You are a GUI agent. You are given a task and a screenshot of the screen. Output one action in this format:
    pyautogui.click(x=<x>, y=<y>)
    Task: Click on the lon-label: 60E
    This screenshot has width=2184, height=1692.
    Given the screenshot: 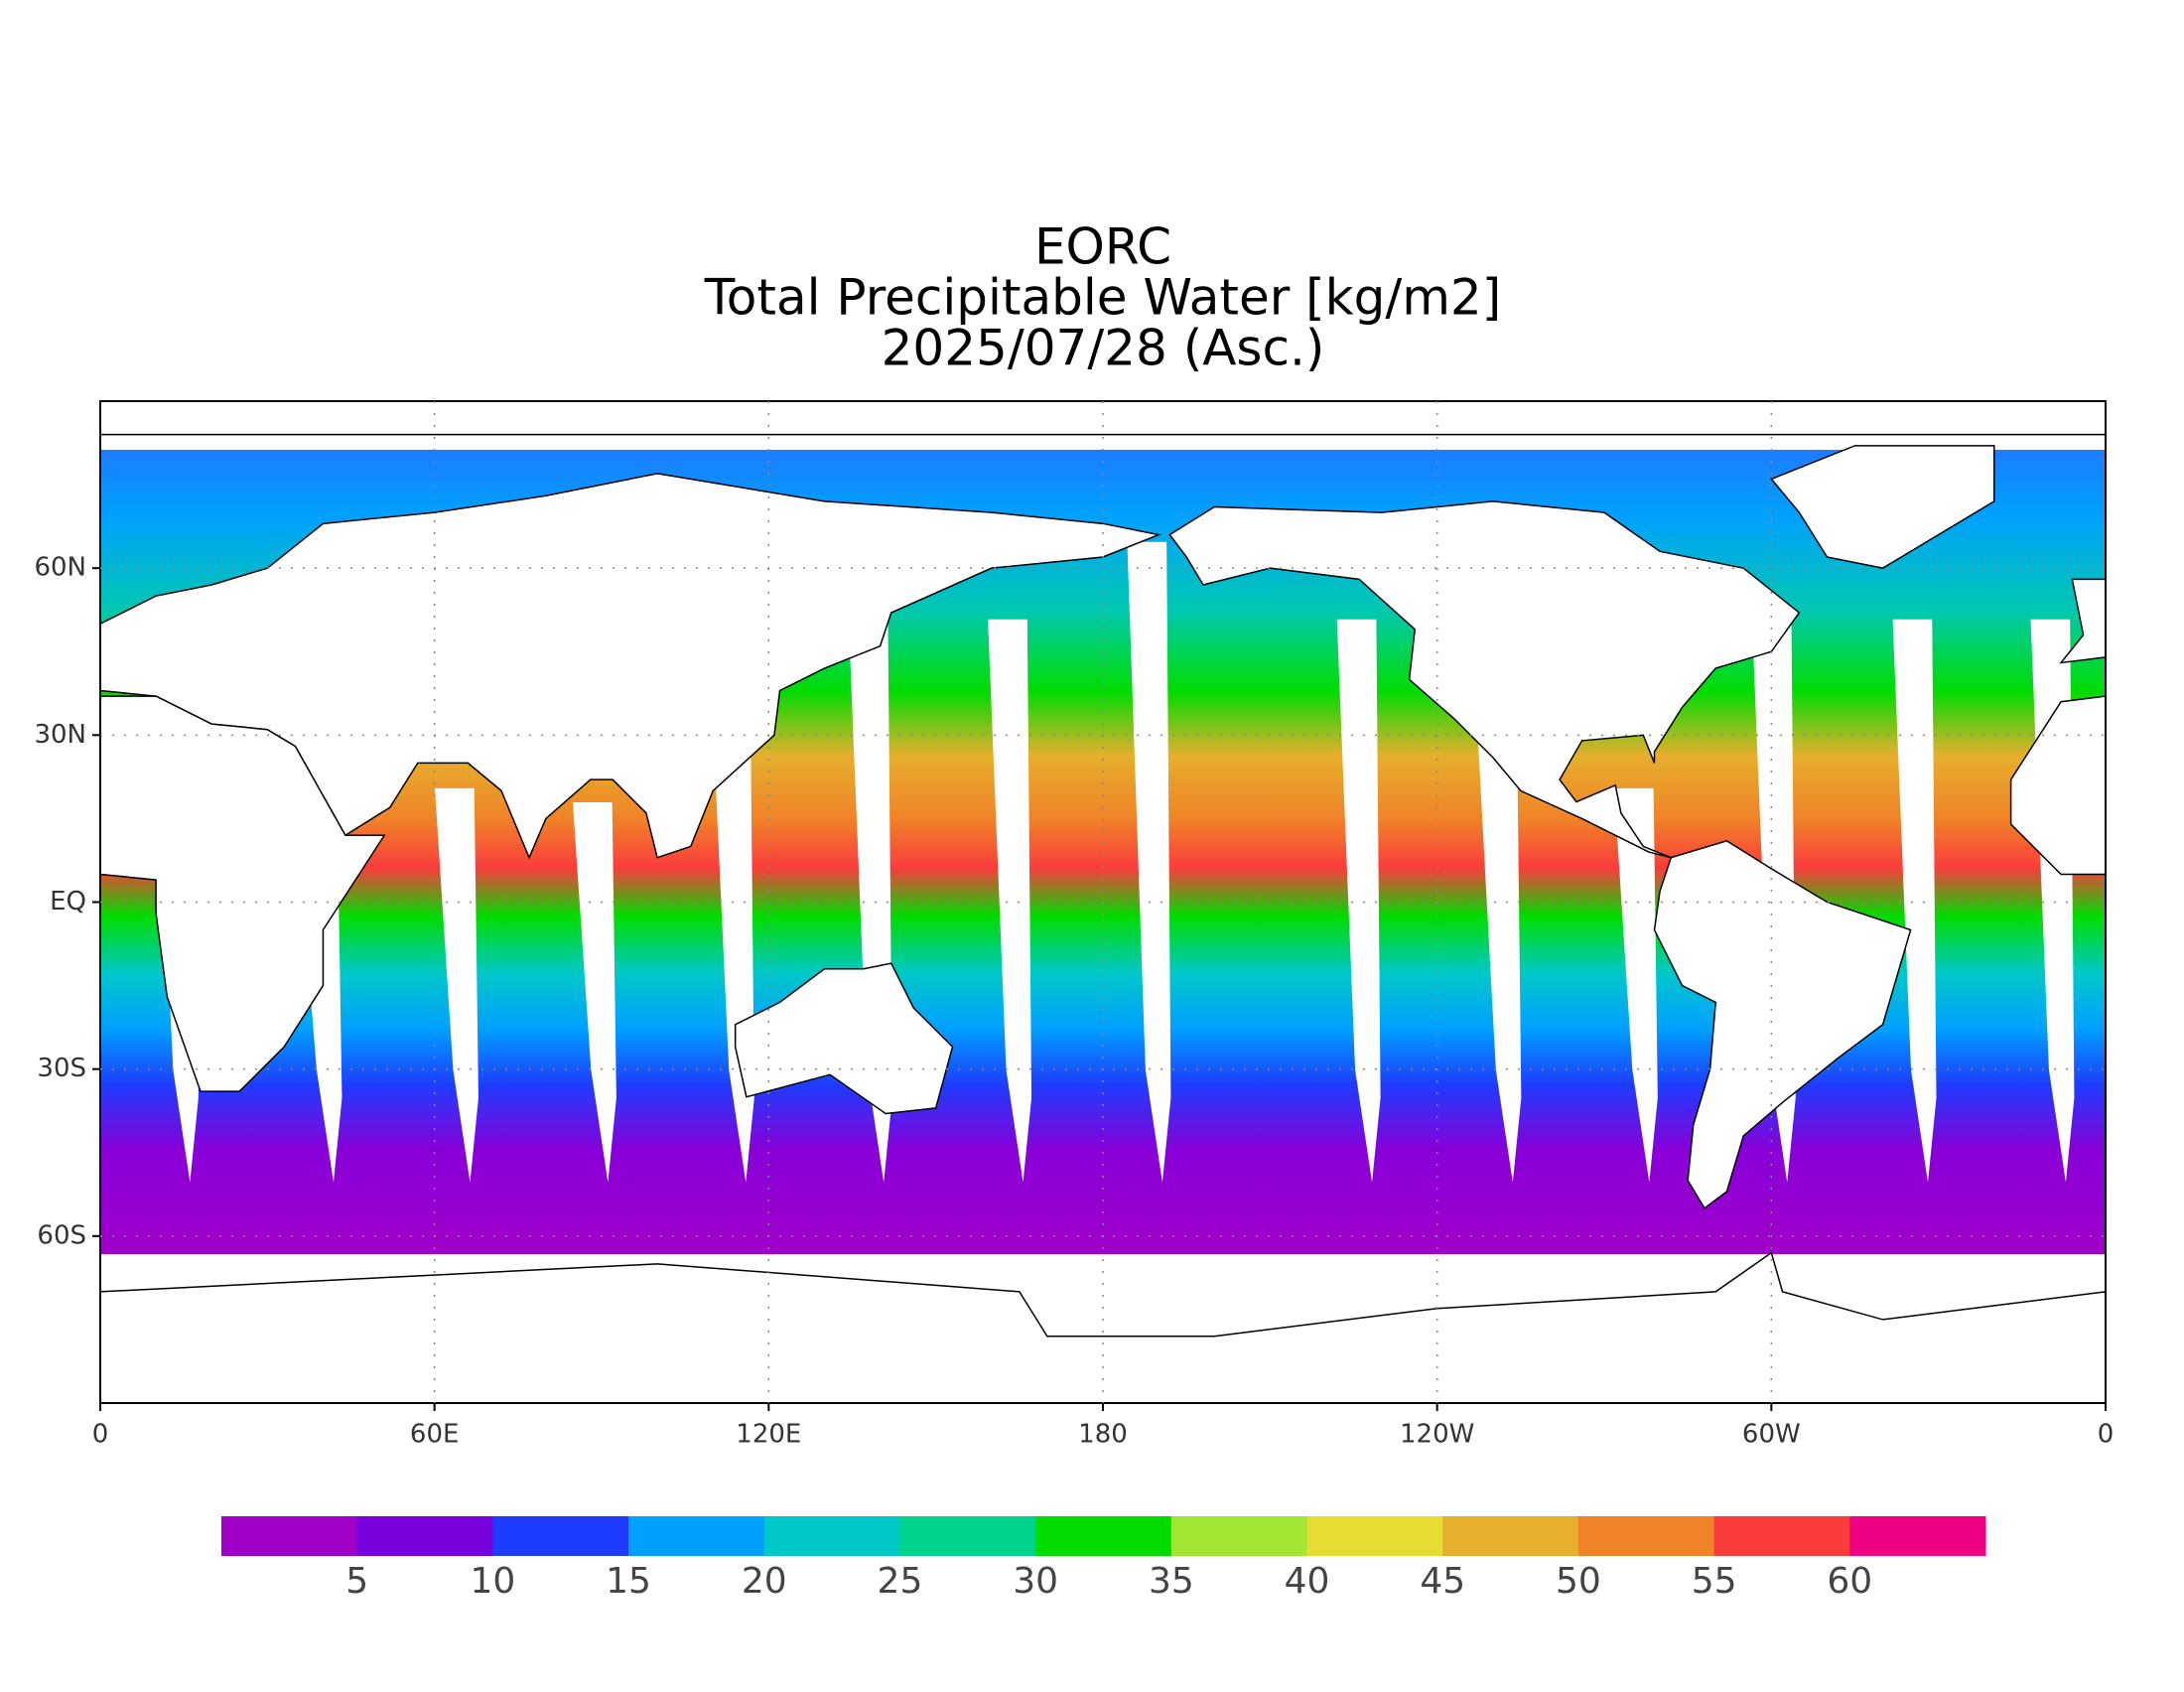 What is the action you would take?
    pyautogui.click(x=435, y=1435)
    